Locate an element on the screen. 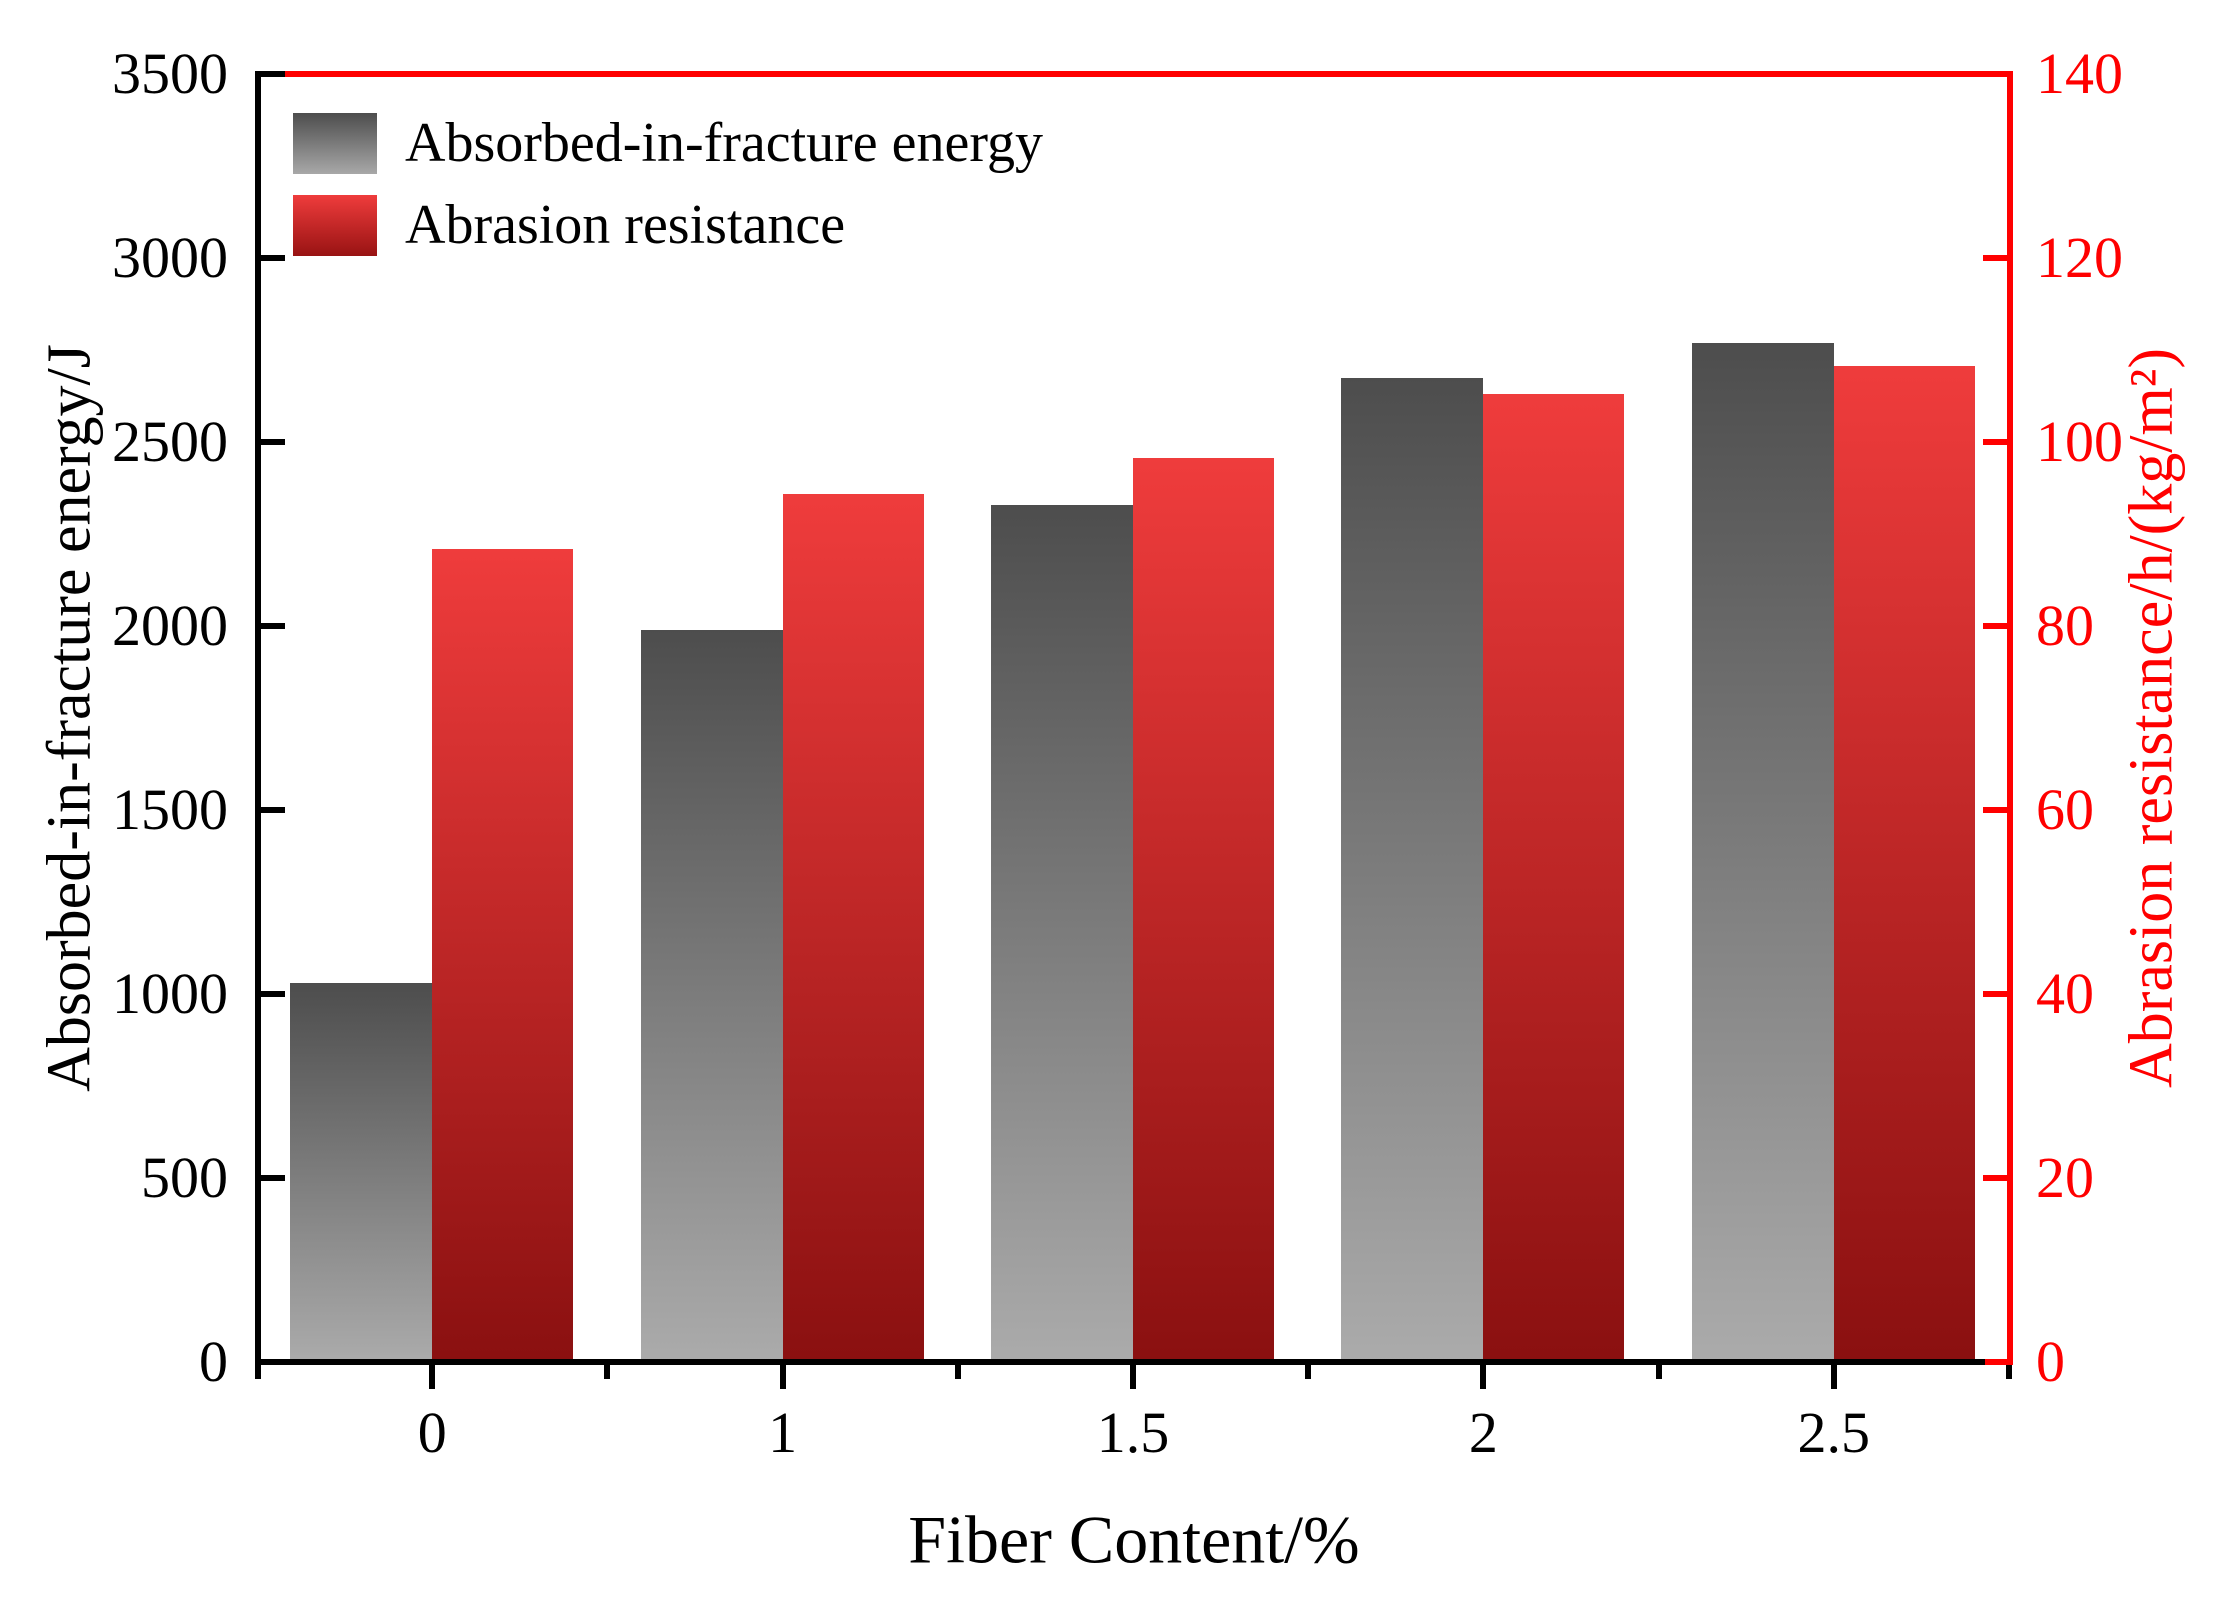 The width and height of the screenshot is (2225, 1599). right-axis-title: Abrasion resistance/h/(kg/m²) is located at coordinates (2151, 718).